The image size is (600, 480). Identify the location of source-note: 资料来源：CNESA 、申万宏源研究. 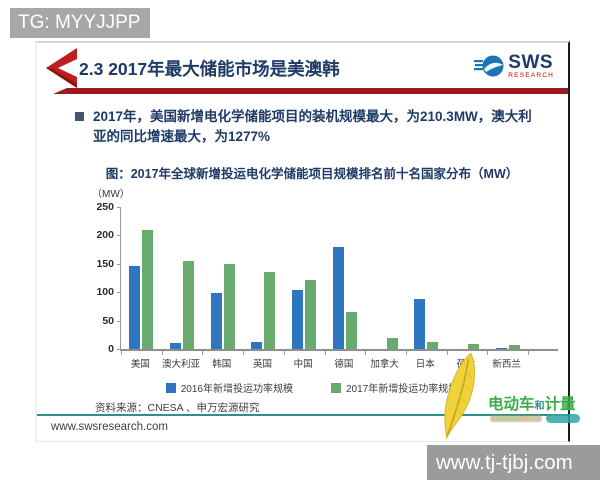
(177, 408).